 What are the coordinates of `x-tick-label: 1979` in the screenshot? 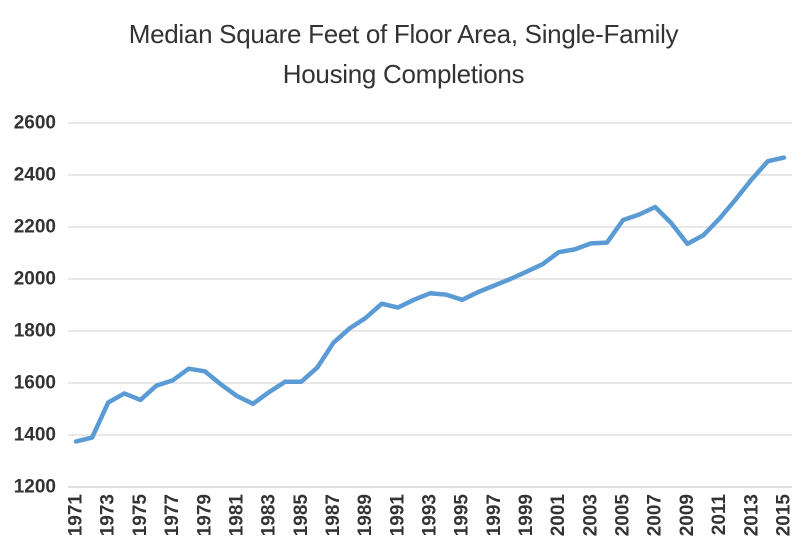 It's located at (204, 515).